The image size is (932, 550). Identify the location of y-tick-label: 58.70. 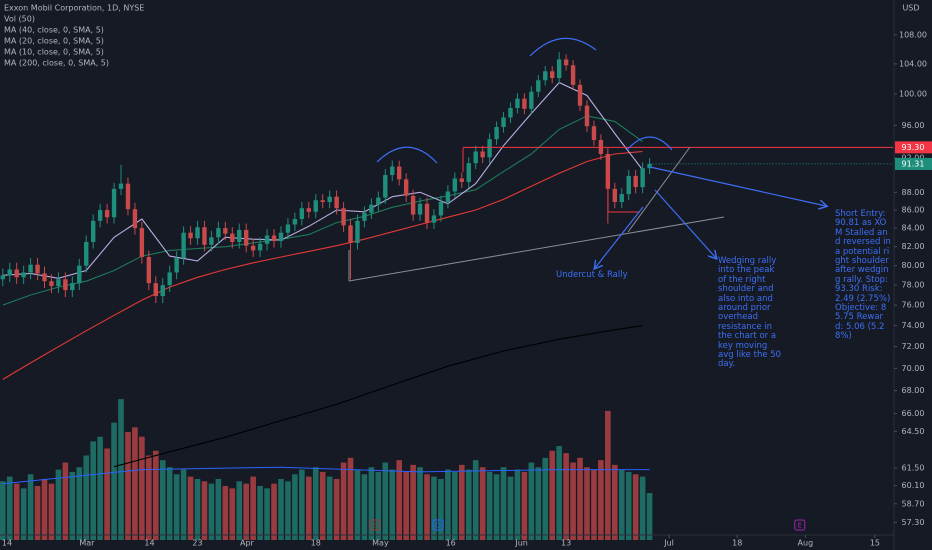
(913, 503).